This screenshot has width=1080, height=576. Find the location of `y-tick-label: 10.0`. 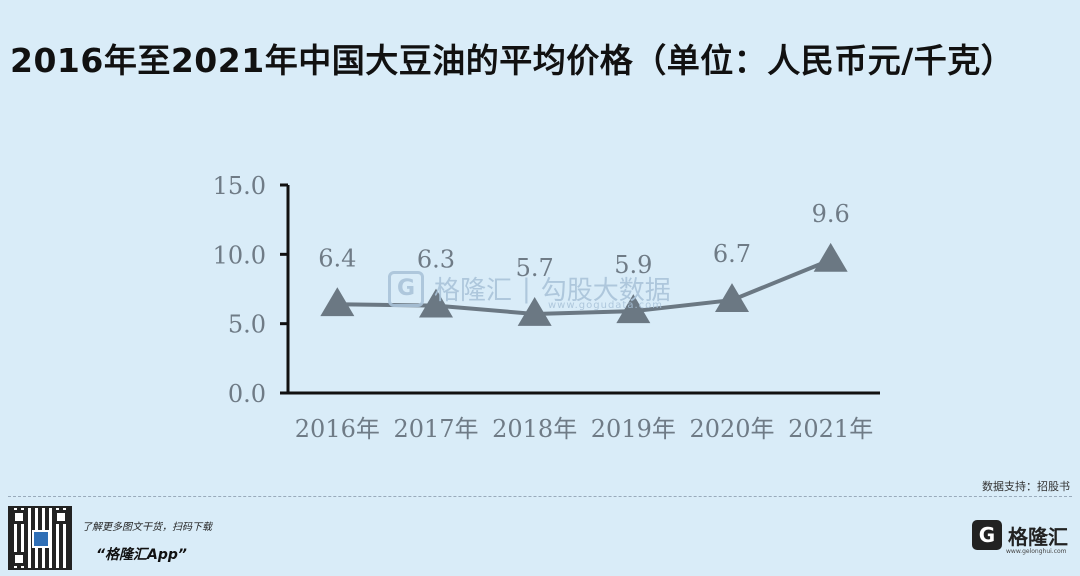

y-tick-label: 10.0 is located at coordinates (239, 255).